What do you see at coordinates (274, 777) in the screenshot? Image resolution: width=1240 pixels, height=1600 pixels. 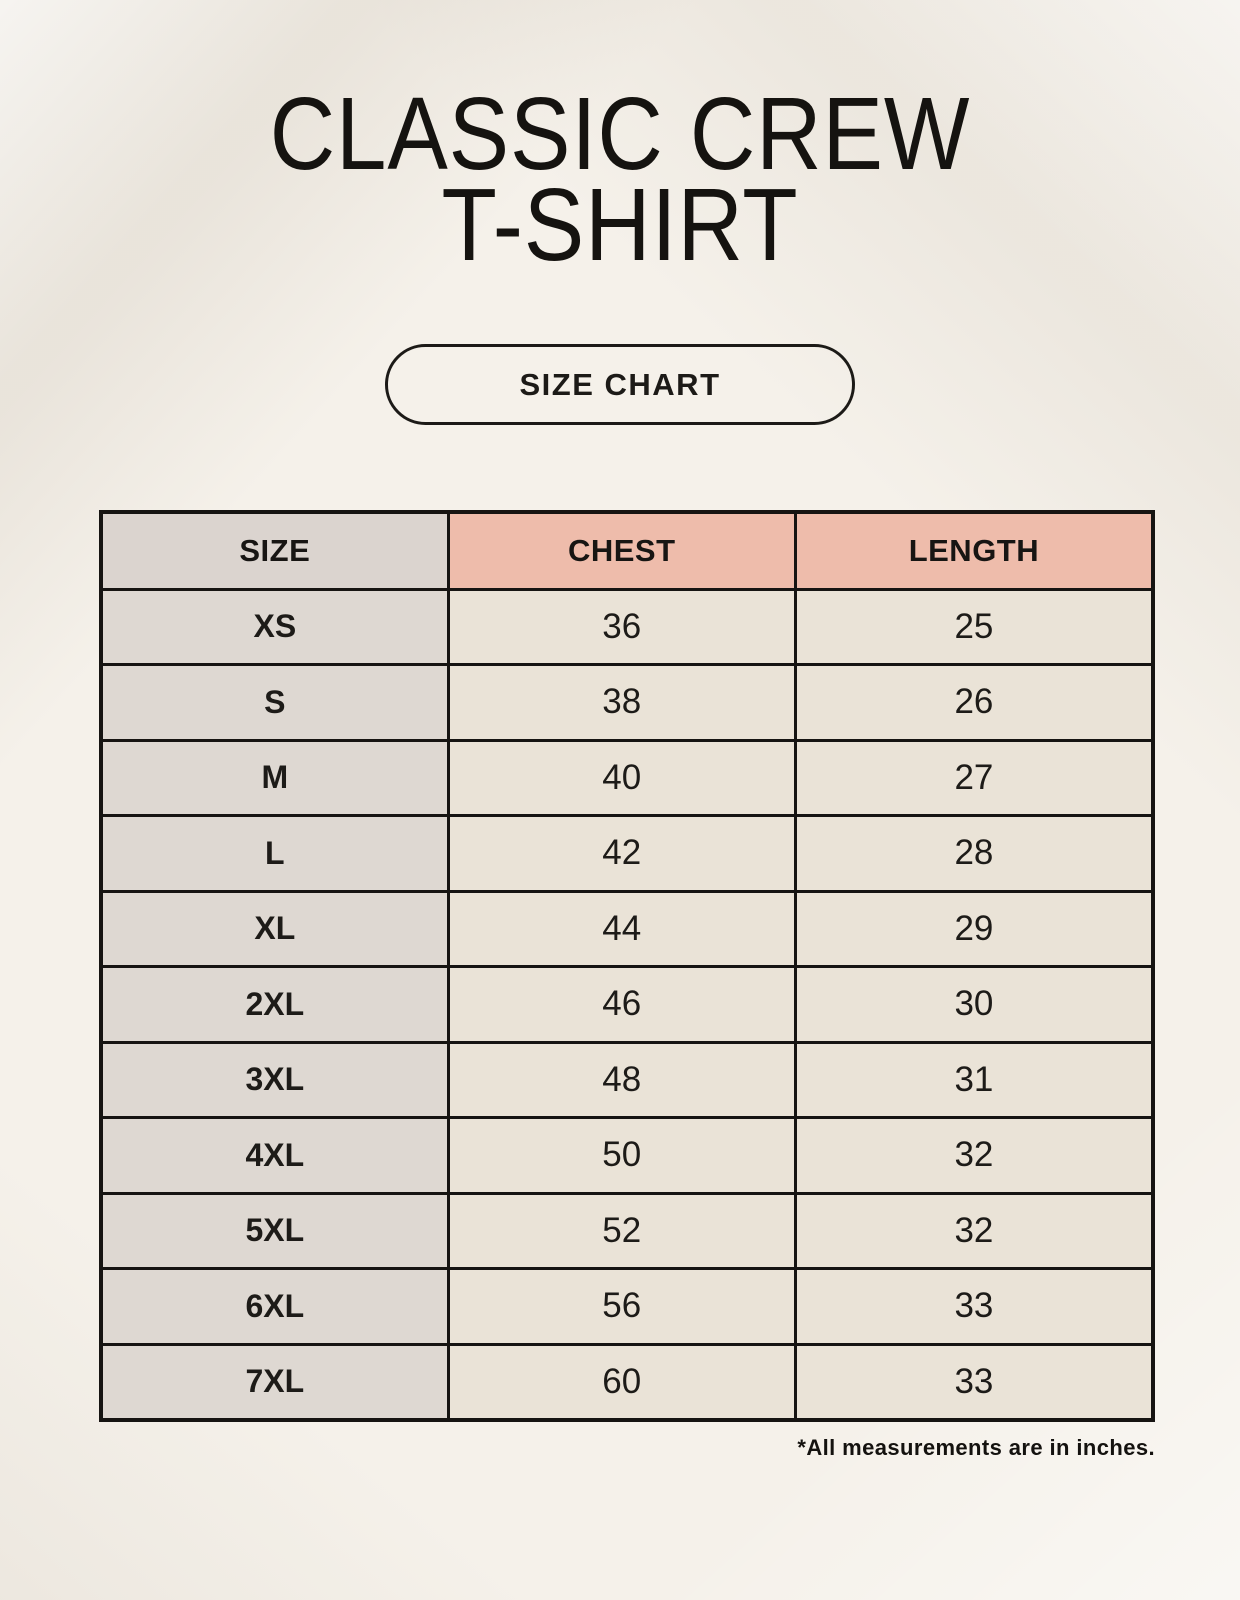 I see `size-cell: M` at bounding box center [274, 777].